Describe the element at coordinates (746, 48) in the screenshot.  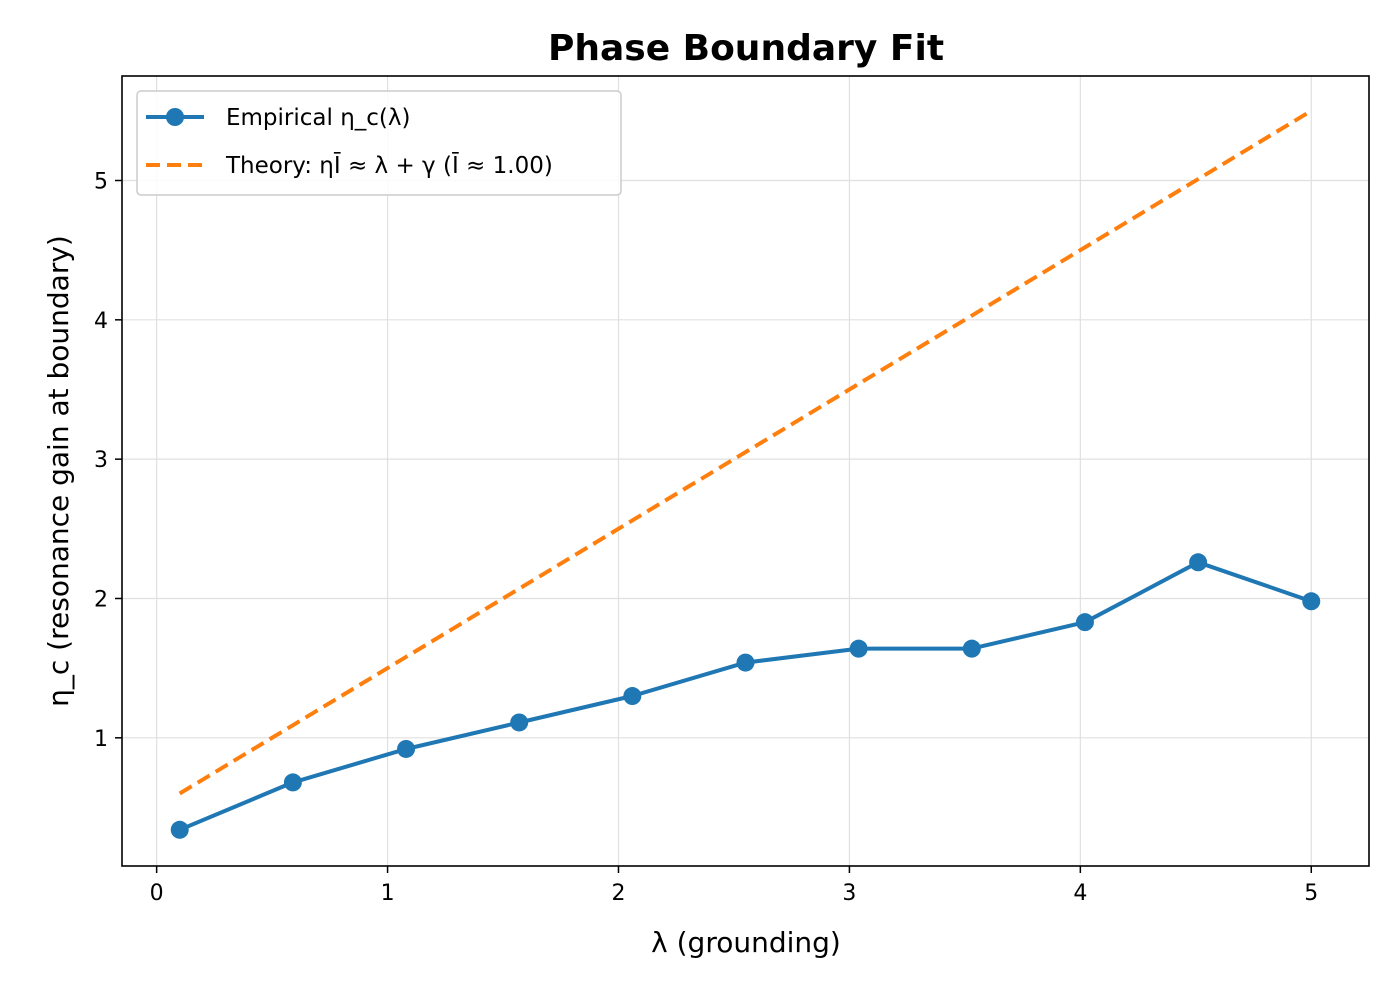
I see `chart-title: Phase Boundary Fit` at that location.